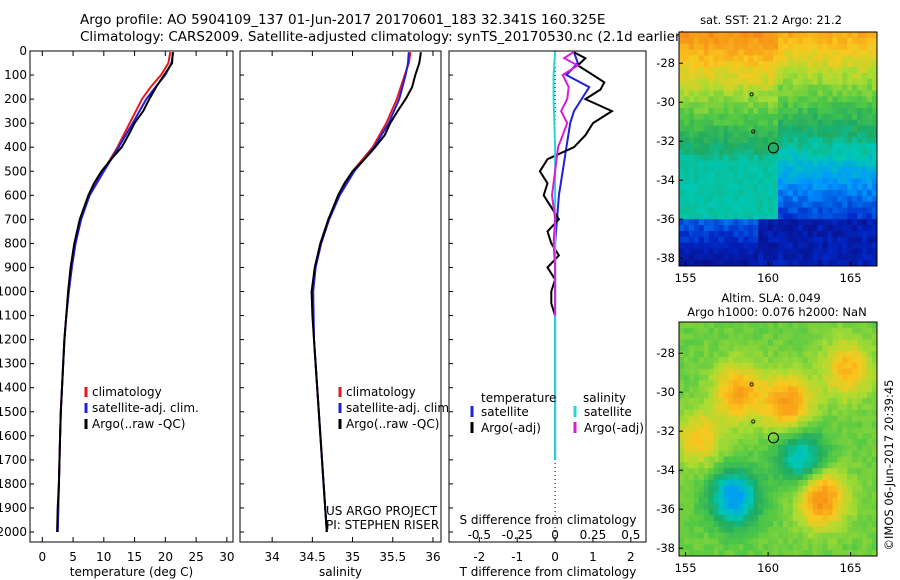 Image resolution: width=900 pixels, height=580 pixels. What do you see at coordinates (432, 557) in the screenshot?
I see `x-tick-label: 36` at bounding box center [432, 557].